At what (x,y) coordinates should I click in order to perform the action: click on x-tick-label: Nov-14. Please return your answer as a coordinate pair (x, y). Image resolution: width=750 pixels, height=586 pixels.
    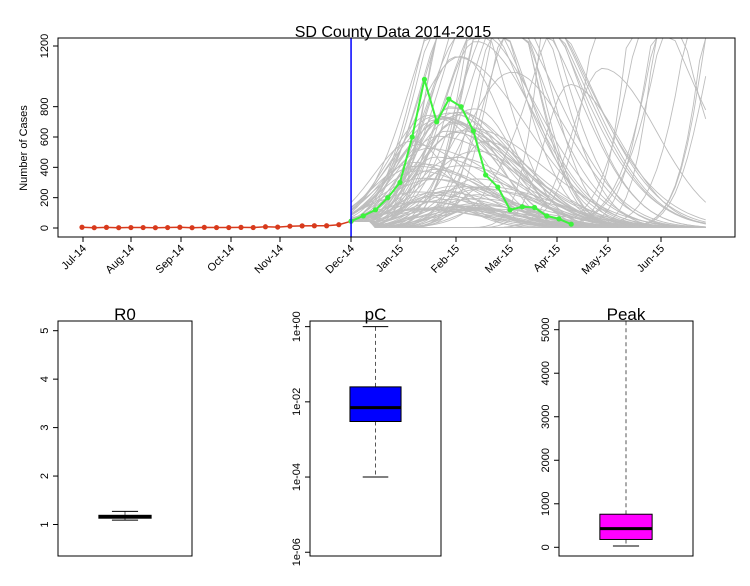
    Looking at the image, I should click on (270, 260).